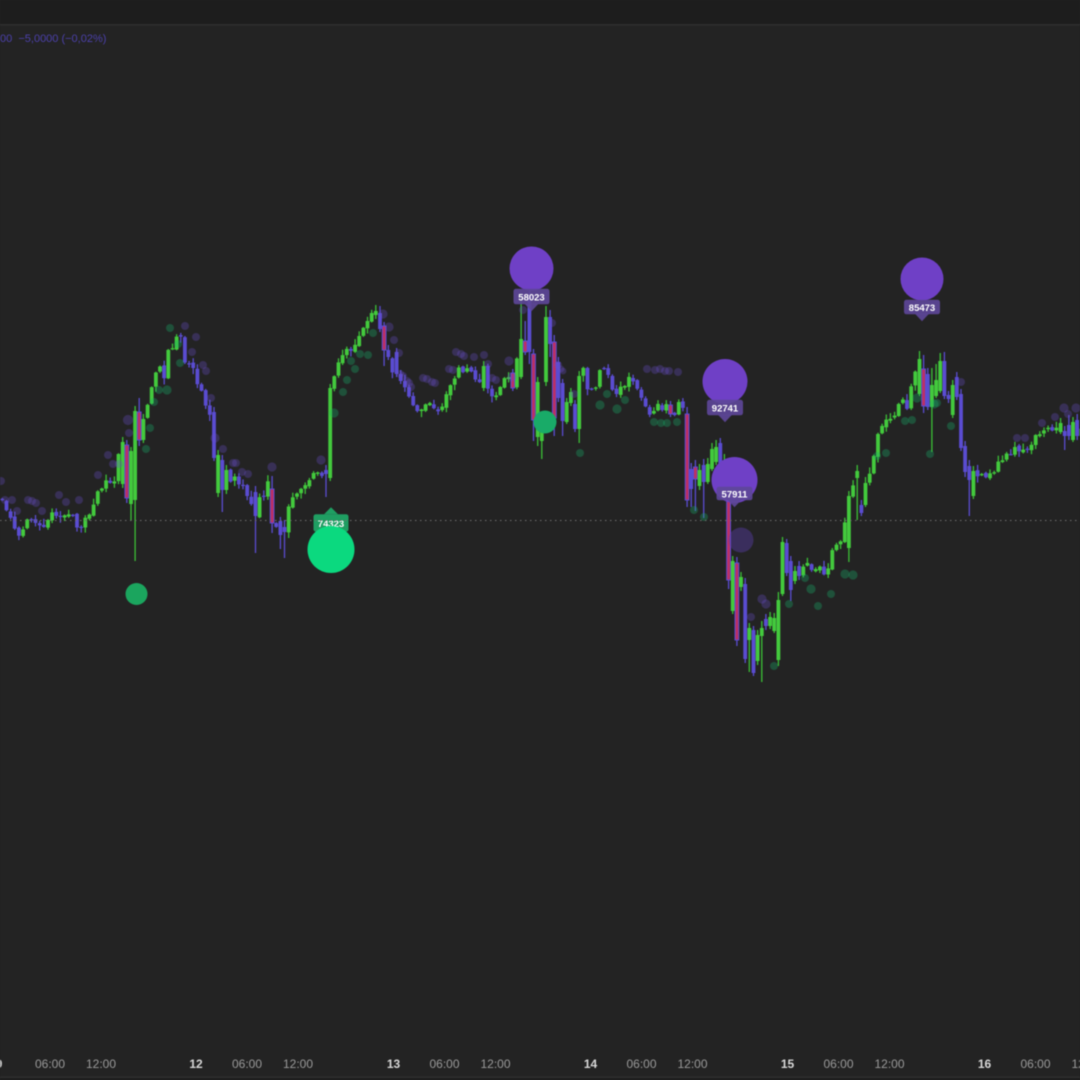 The image size is (1080, 1080). What do you see at coordinates (725, 408) in the screenshot?
I see `svg-text: 92741` at bounding box center [725, 408].